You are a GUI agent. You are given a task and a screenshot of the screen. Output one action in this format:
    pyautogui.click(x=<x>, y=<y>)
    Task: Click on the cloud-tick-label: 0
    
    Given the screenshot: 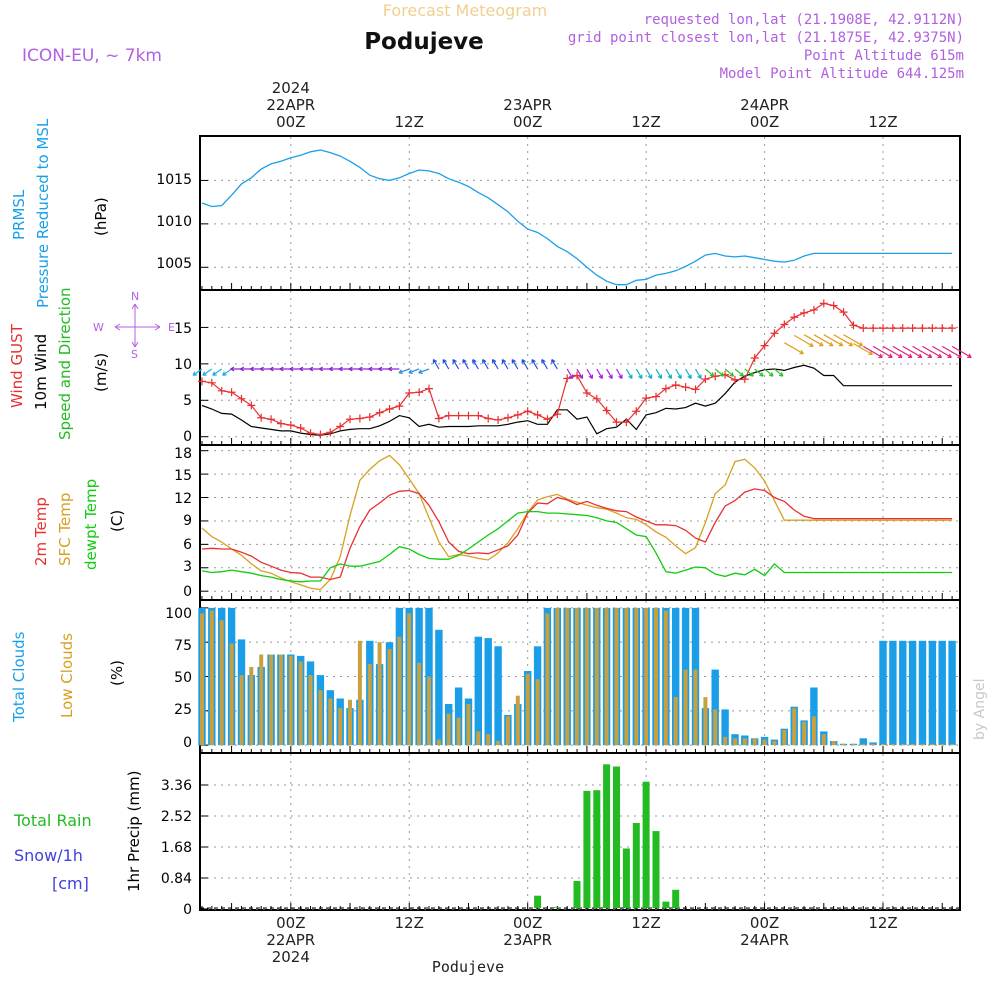 What is the action you would take?
    pyautogui.click(x=187, y=743)
    